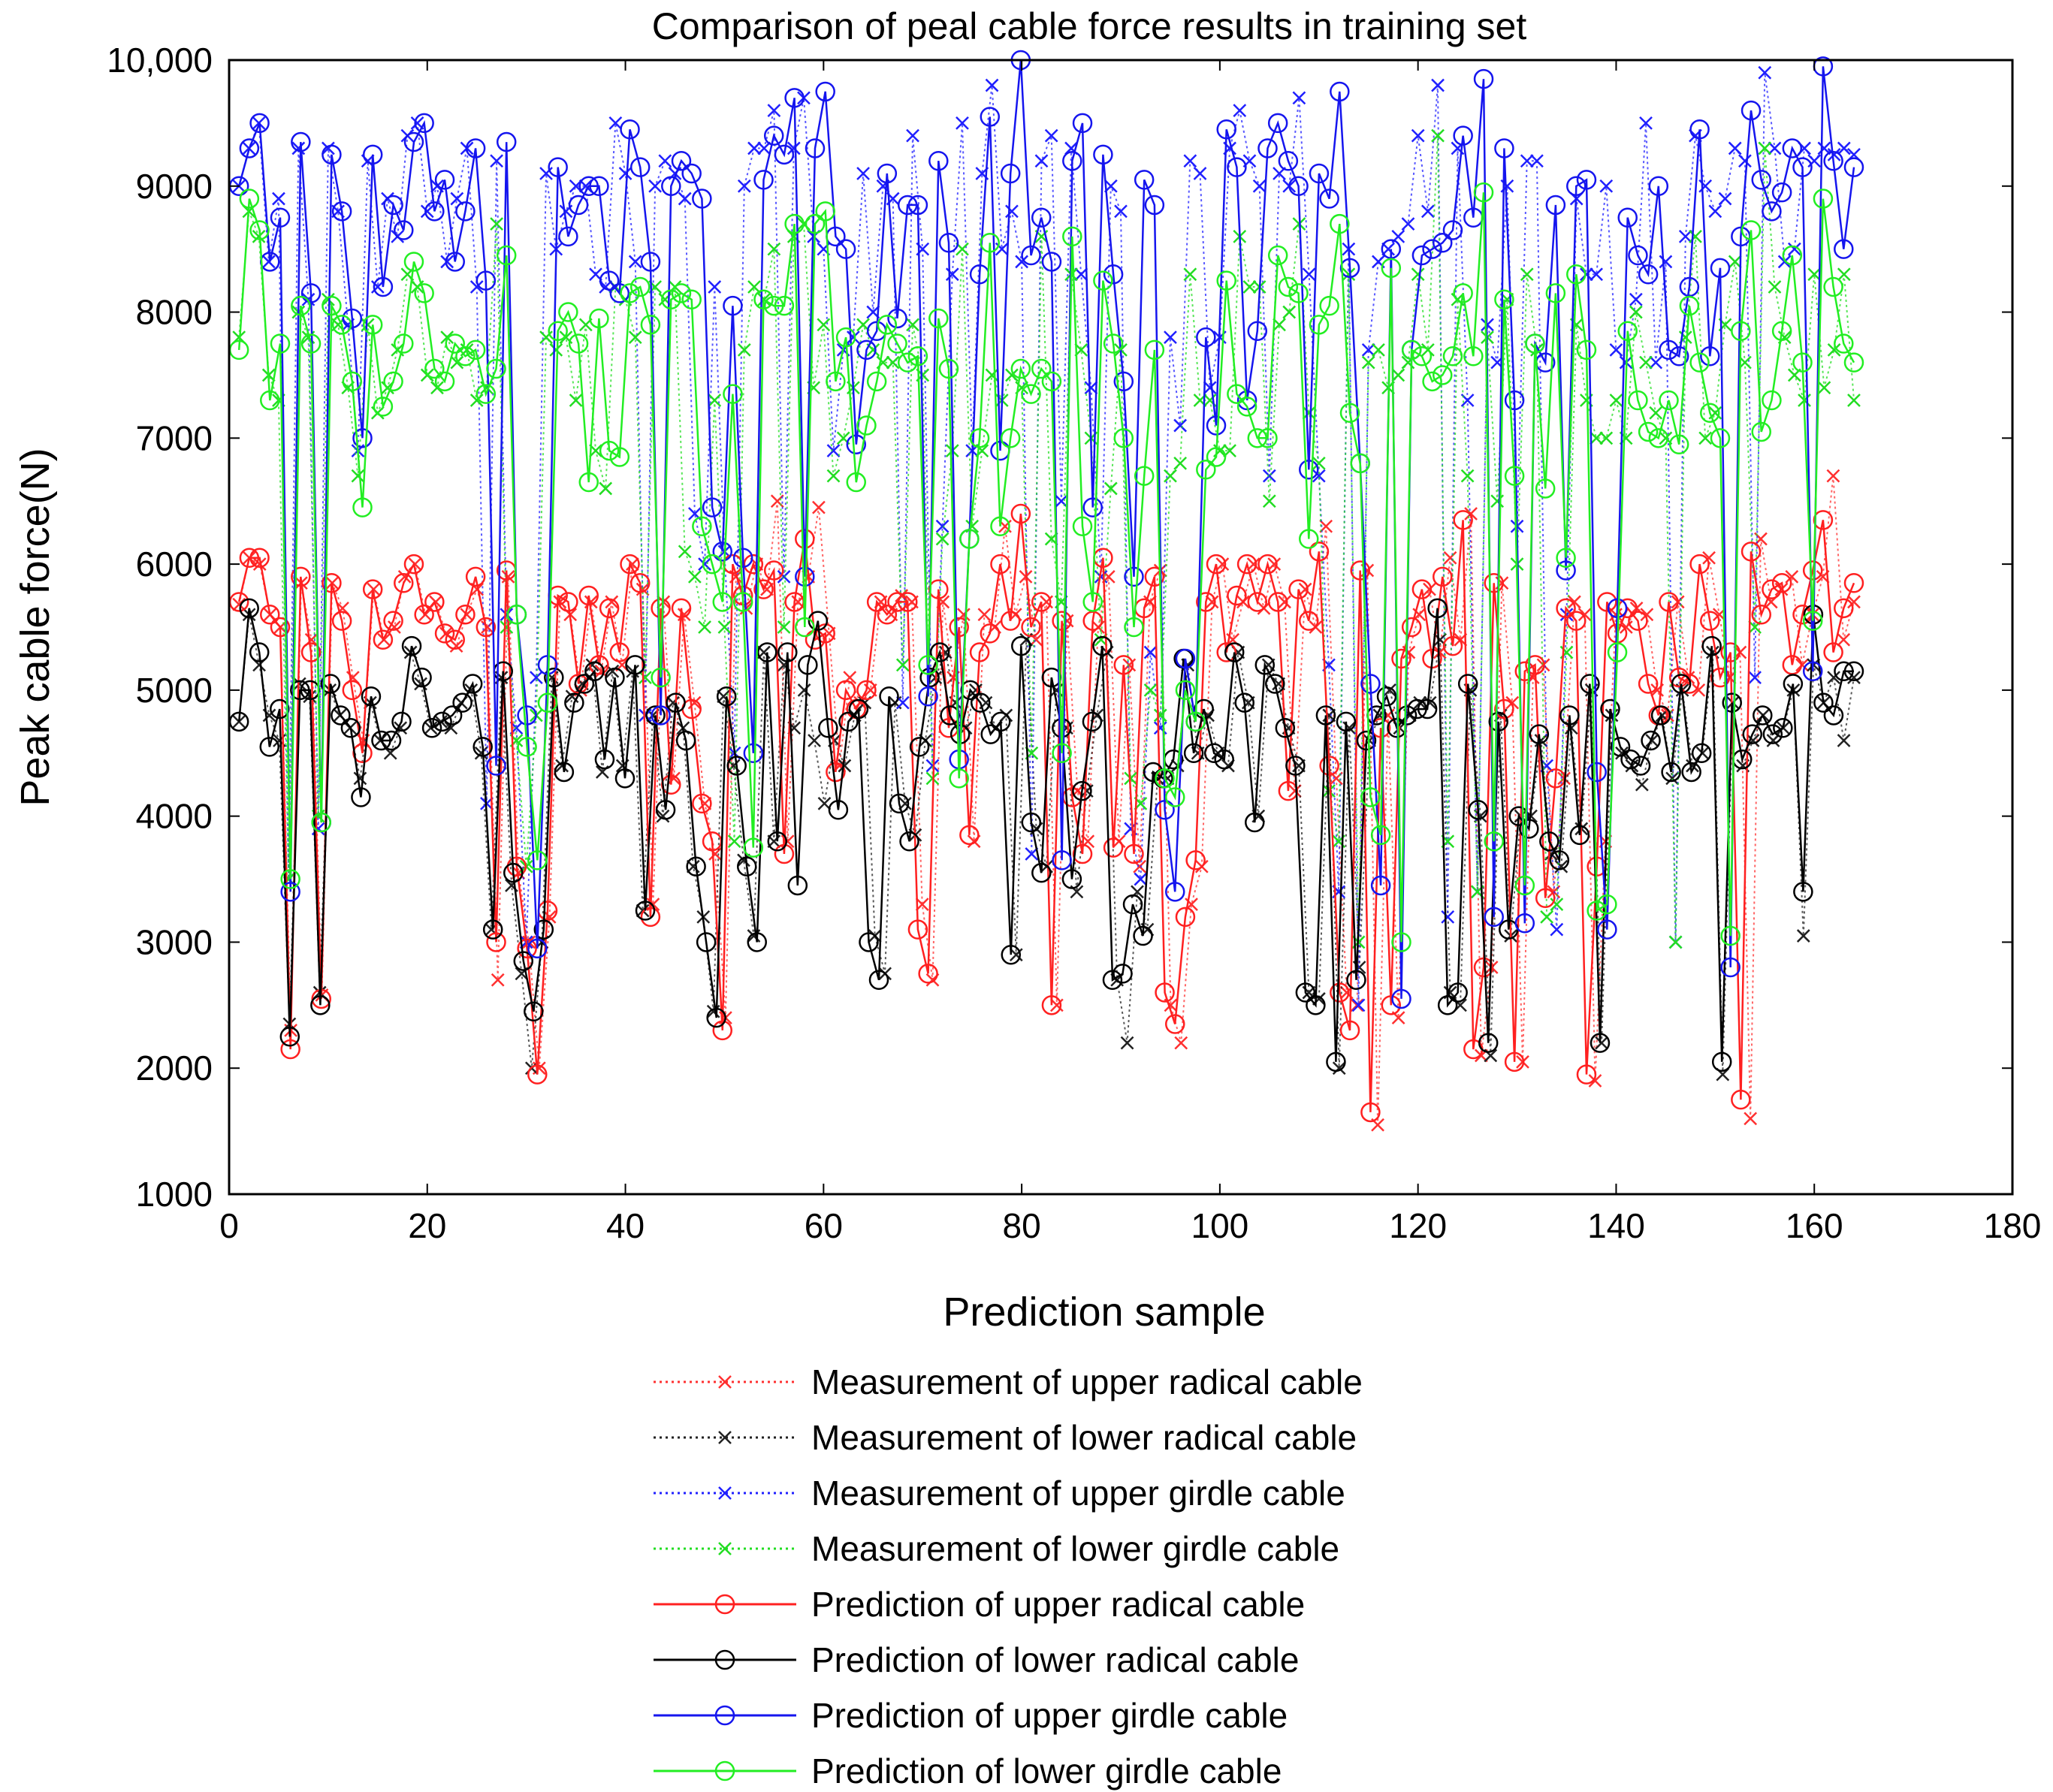  I want to click on y-tick-label: 3000, so click(174, 941).